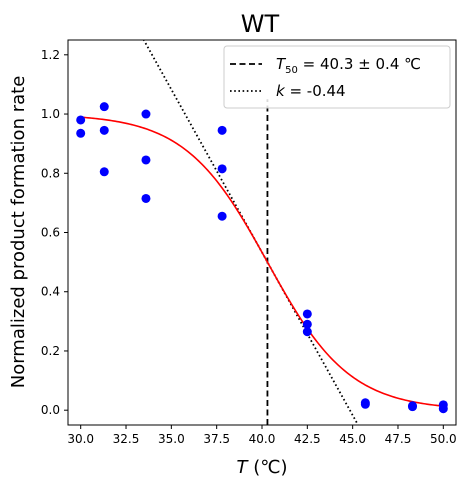  Describe the element at coordinates (50, 292) in the screenshot. I see `y-tick-label: 0.4` at that location.